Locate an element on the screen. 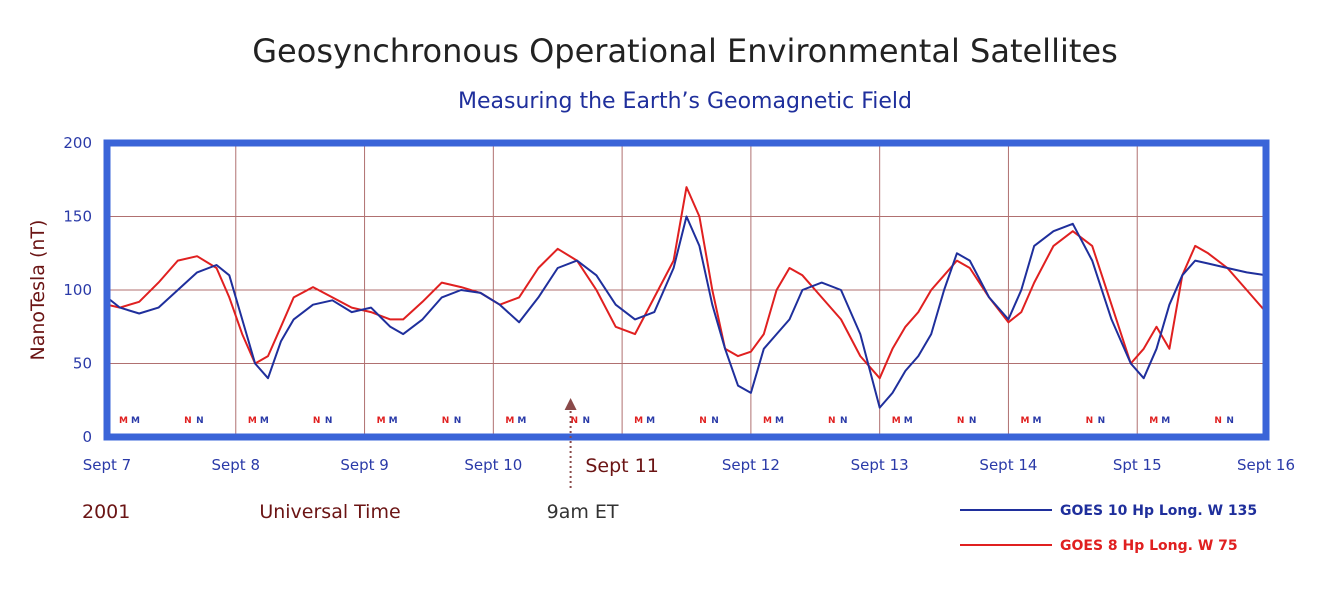 This screenshot has height=595, width=1340. x-tick-label: Sept 10 is located at coordinates (493, 465).